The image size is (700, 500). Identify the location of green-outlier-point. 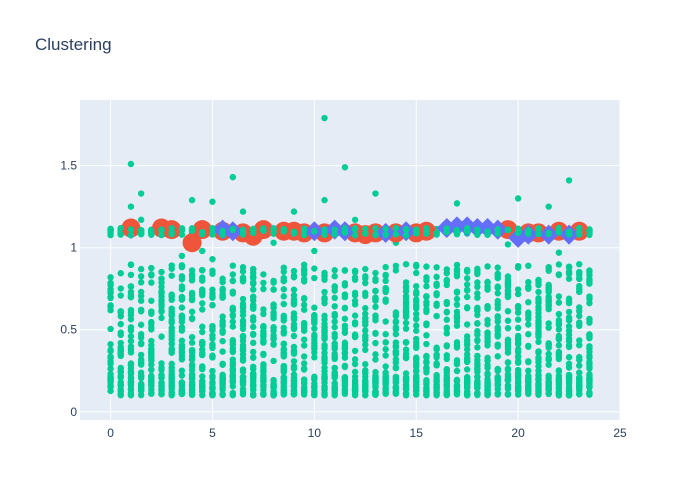
(212, 201).